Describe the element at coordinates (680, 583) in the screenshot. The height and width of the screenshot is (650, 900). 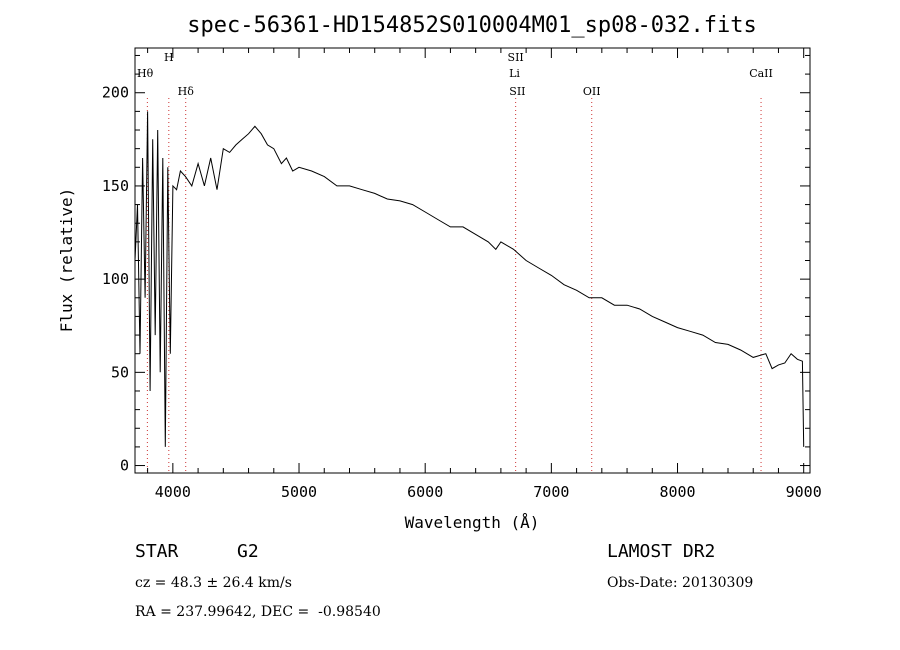
I see `obs-date: Obs-Date: 20130309` at that location.